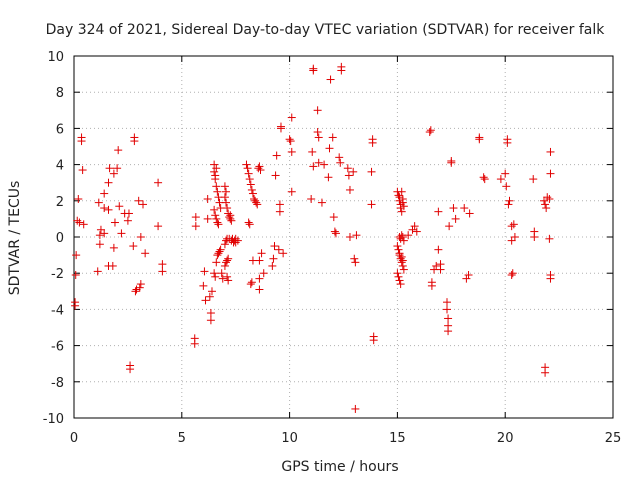 The image size is (640, 480). What do you see at coordinates (182, 438) in the screenshot?
I see `x-tick-label: 5` at bounding box center [182, 438].